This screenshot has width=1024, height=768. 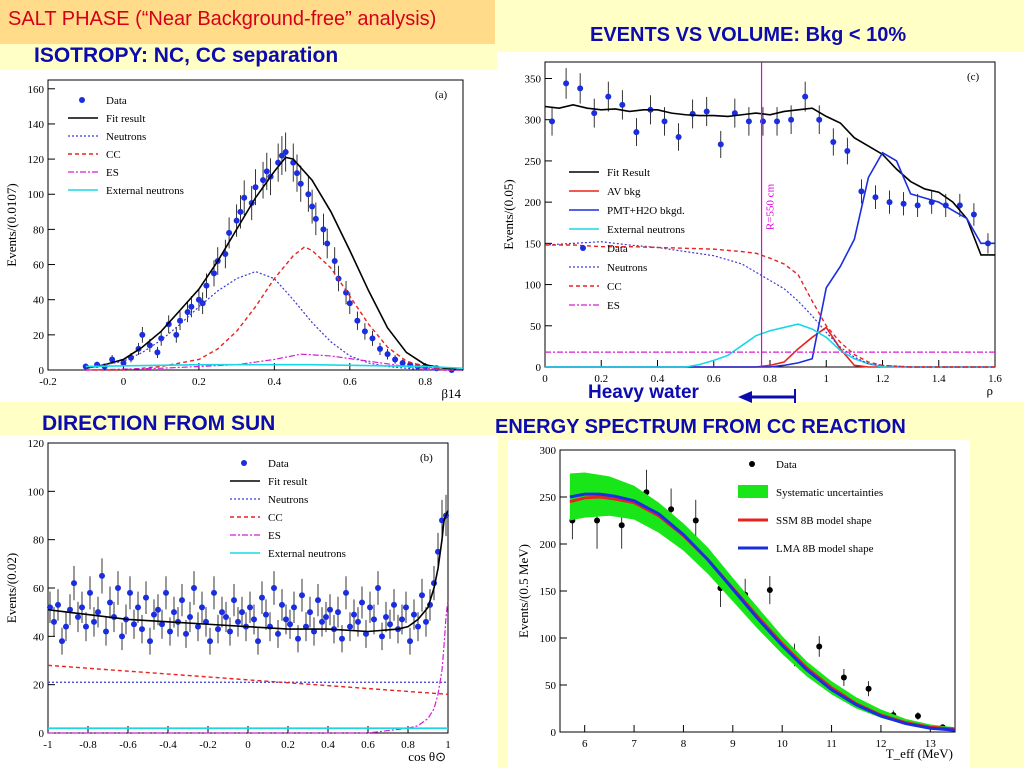 What do you see at coordinates (829, 493) in the screenshot?
I see `energy-legend-systematic-uncertainties-label: Systematic uncertainties` at bounding box center [829, 493].